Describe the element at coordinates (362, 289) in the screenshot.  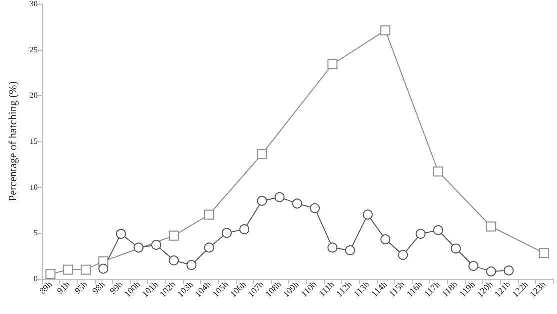
I see `x-tick-label: 113h` at that location.